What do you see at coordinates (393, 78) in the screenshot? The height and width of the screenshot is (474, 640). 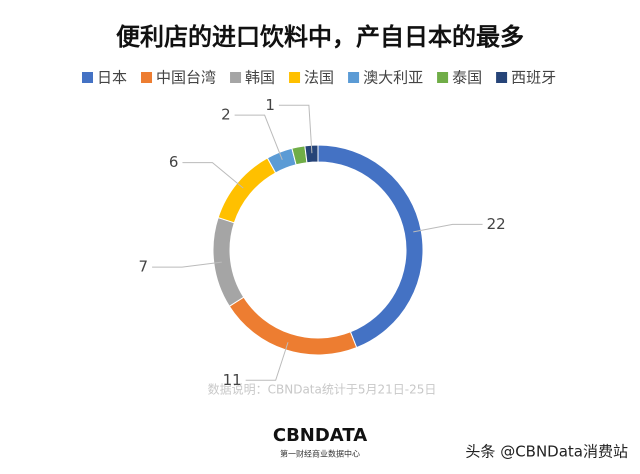 I see `legend-label: 澳大利亚` at bounding box center [393, 78].